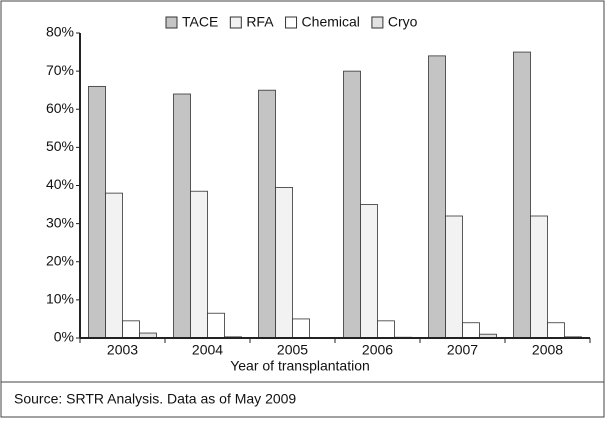 Image resolution: width=605 pixels, height=423 pixels. I want to click on y-tick-label: 50%, so click(60, 146).